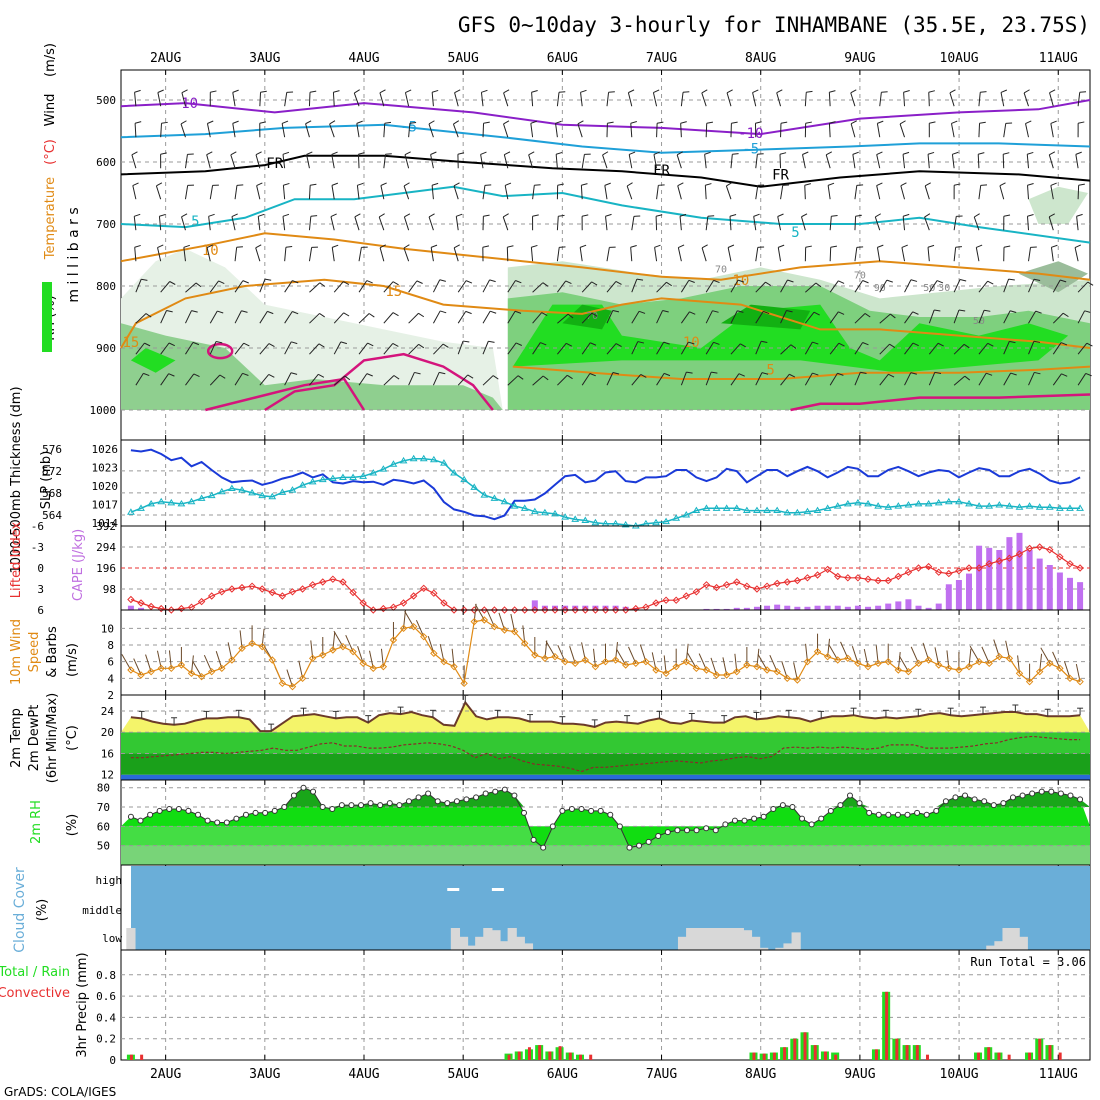 The height and width of the screenshot is (1100, 1100). I want to click on contour-label: 30, so click(944, 288).